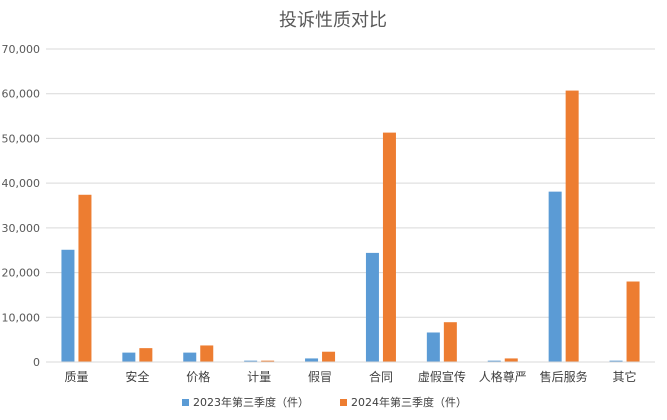  I want to click on x-category-label: 安全, so click(137, 376).